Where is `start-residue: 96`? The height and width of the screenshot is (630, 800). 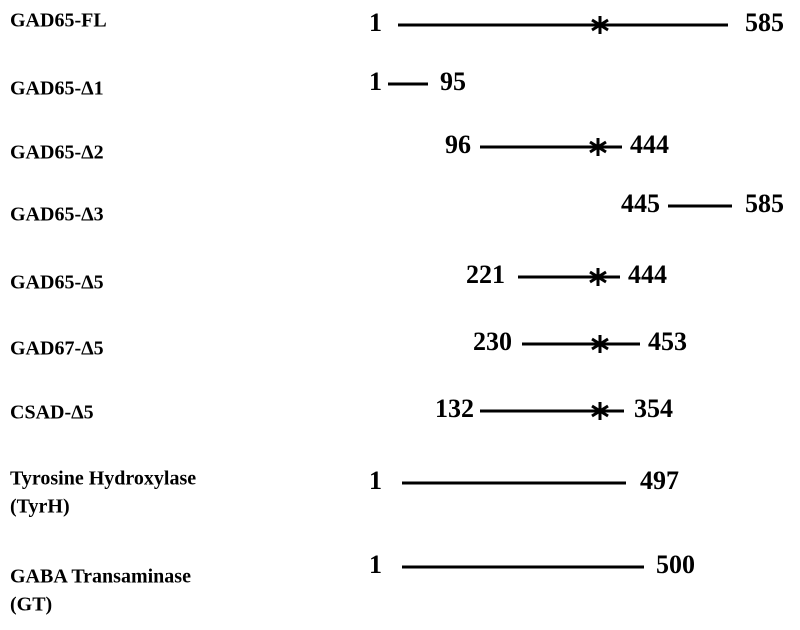 start-residue: 96 is located at coordinates (458, 144).